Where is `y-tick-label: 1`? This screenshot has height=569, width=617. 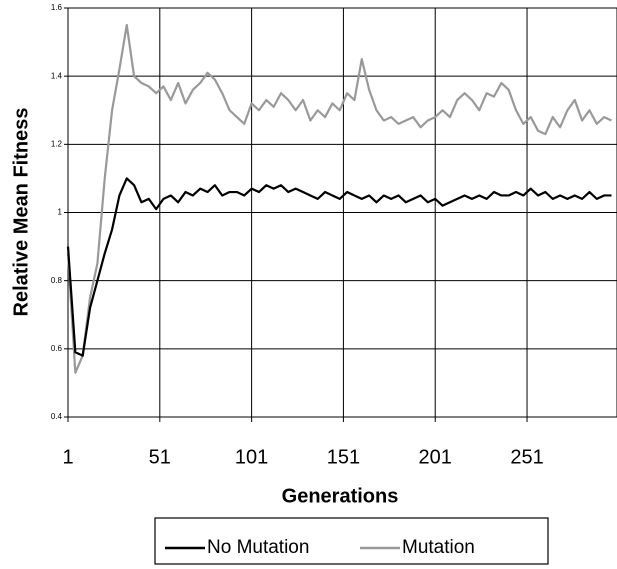
y-tick-label: 1 is located at coordinates (60, 212).